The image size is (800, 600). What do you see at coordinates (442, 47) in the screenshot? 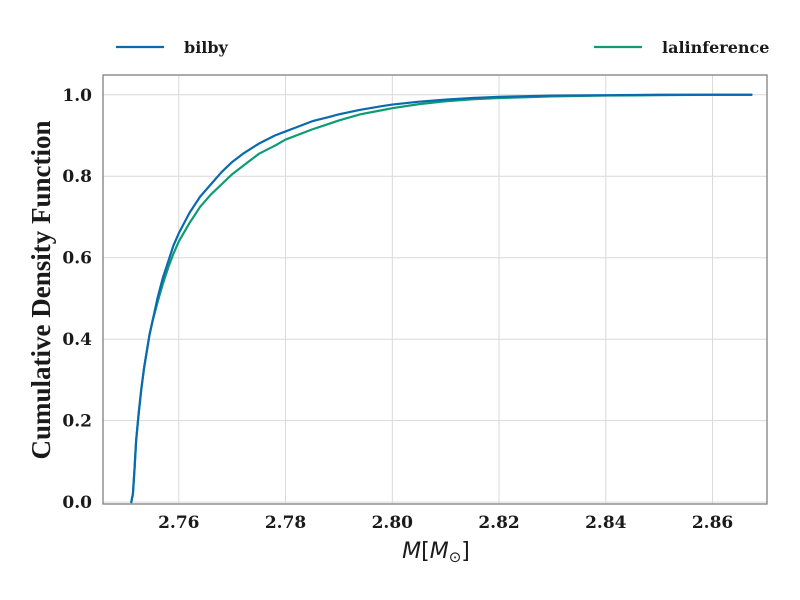
I see `legend: bilby lalinference` at bounding box center [442, 47].